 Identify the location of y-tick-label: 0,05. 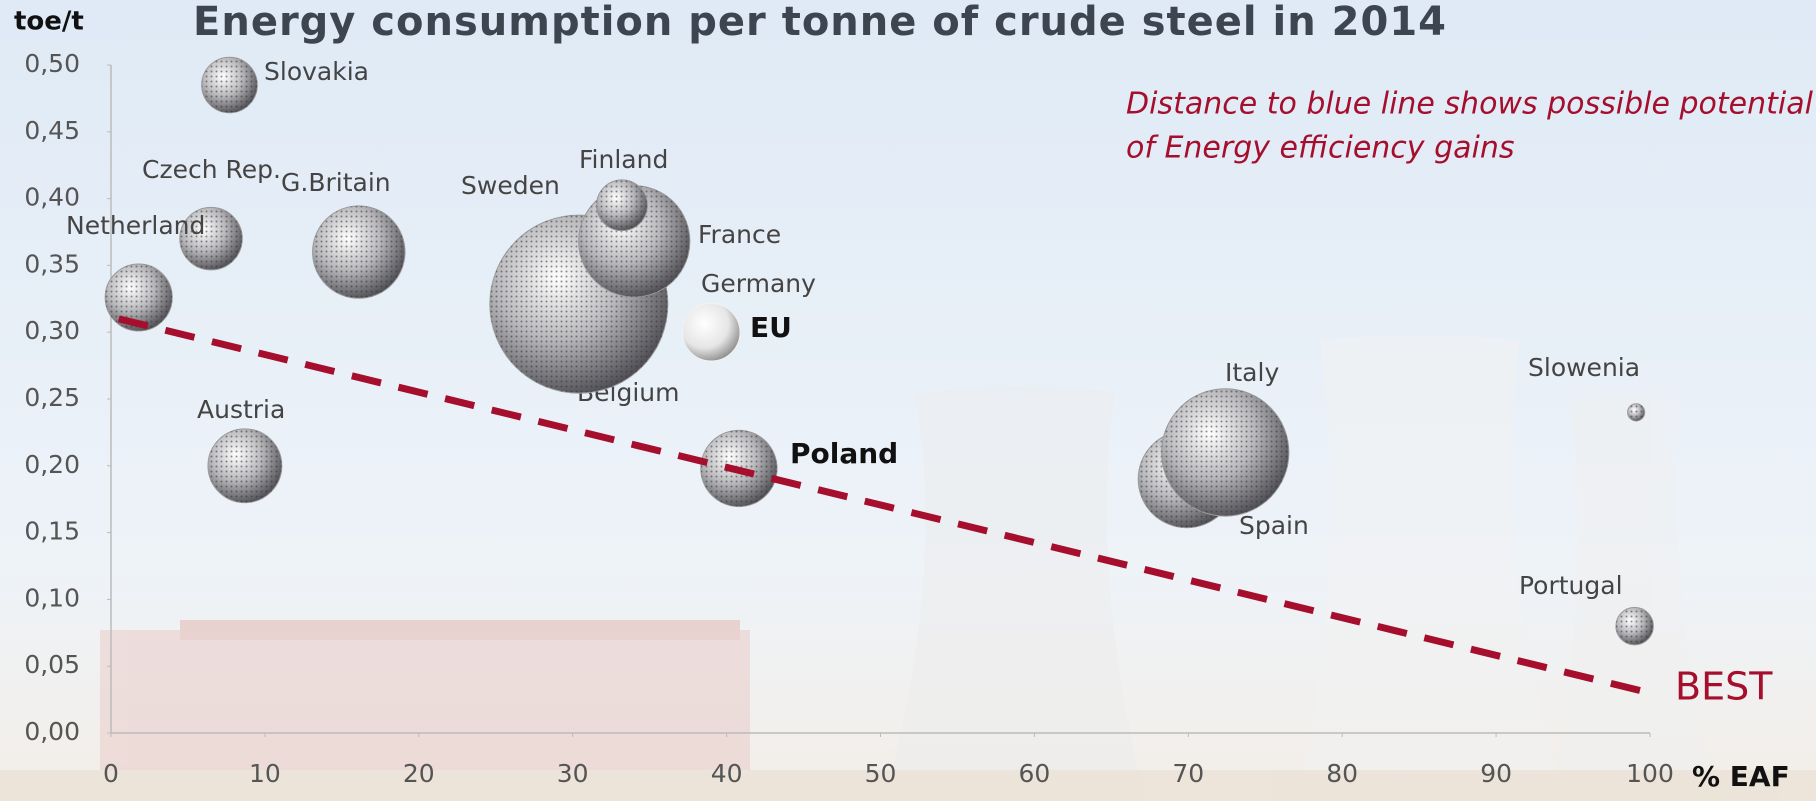
(52, 664).